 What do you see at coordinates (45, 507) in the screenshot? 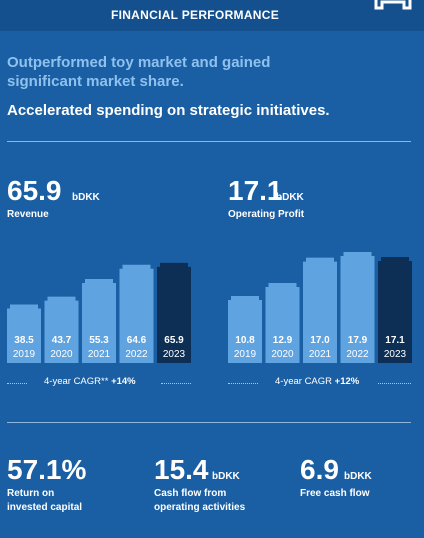
I see `roic-label-line2: invested capital` at bounding box center [45, 507].